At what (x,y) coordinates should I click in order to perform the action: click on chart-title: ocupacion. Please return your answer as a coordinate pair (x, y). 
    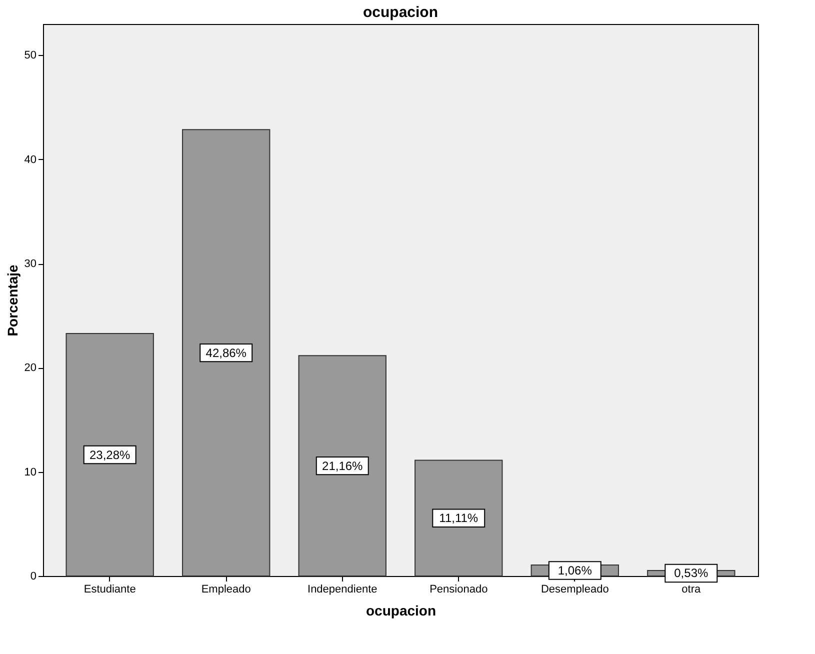
    Looking at the image, I should click on (400, 12).